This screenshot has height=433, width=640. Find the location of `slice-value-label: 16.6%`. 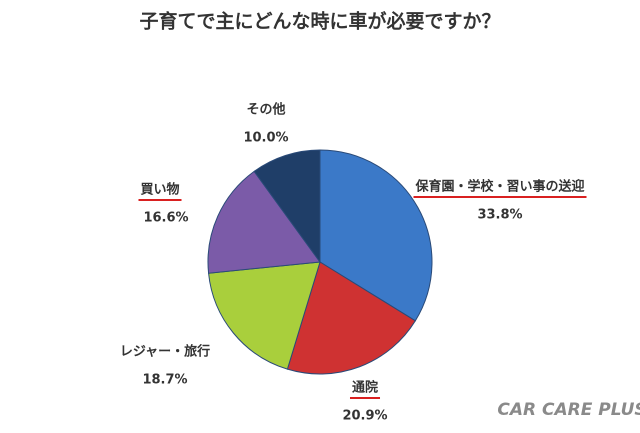

slice-value-label: 16.6% is located at coordinates (165, 218).